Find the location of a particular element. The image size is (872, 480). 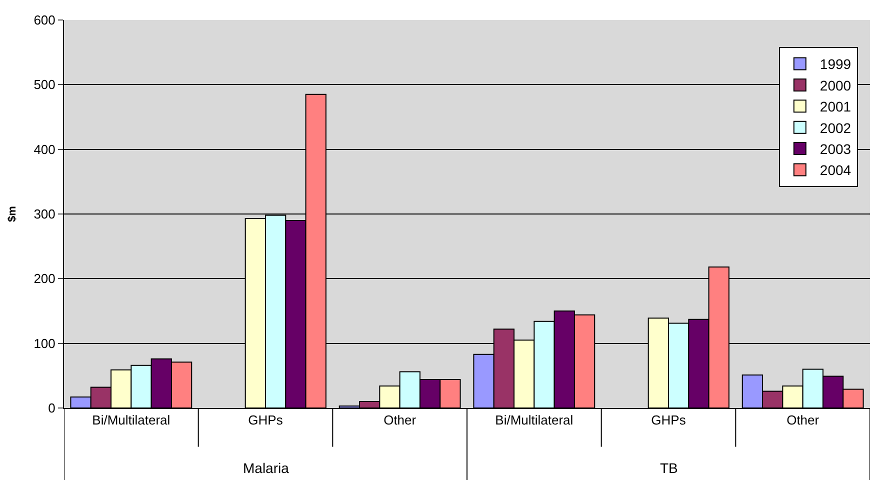

legend-label: 2004 is located at coordinates (836, 170).